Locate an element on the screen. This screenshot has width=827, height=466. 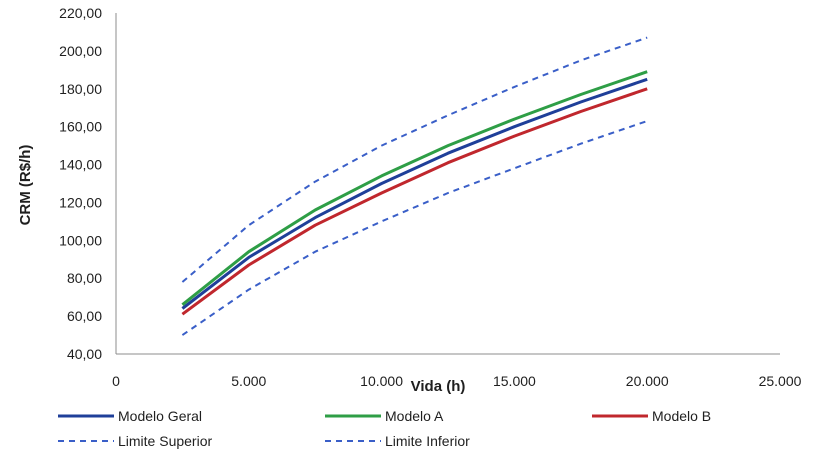
y-axis-title: CRM (R$/h) is located at coordinates (25, 185).